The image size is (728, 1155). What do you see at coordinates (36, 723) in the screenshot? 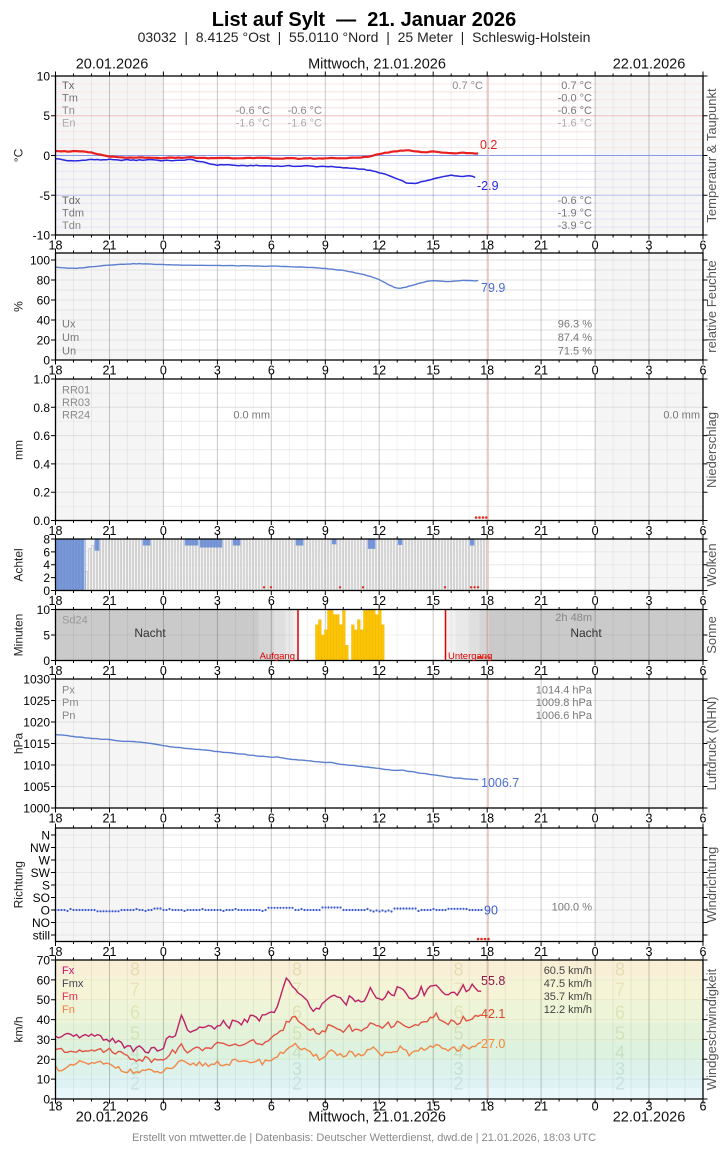
I see `svg-text: 1020` at bounding box center [36, 723].